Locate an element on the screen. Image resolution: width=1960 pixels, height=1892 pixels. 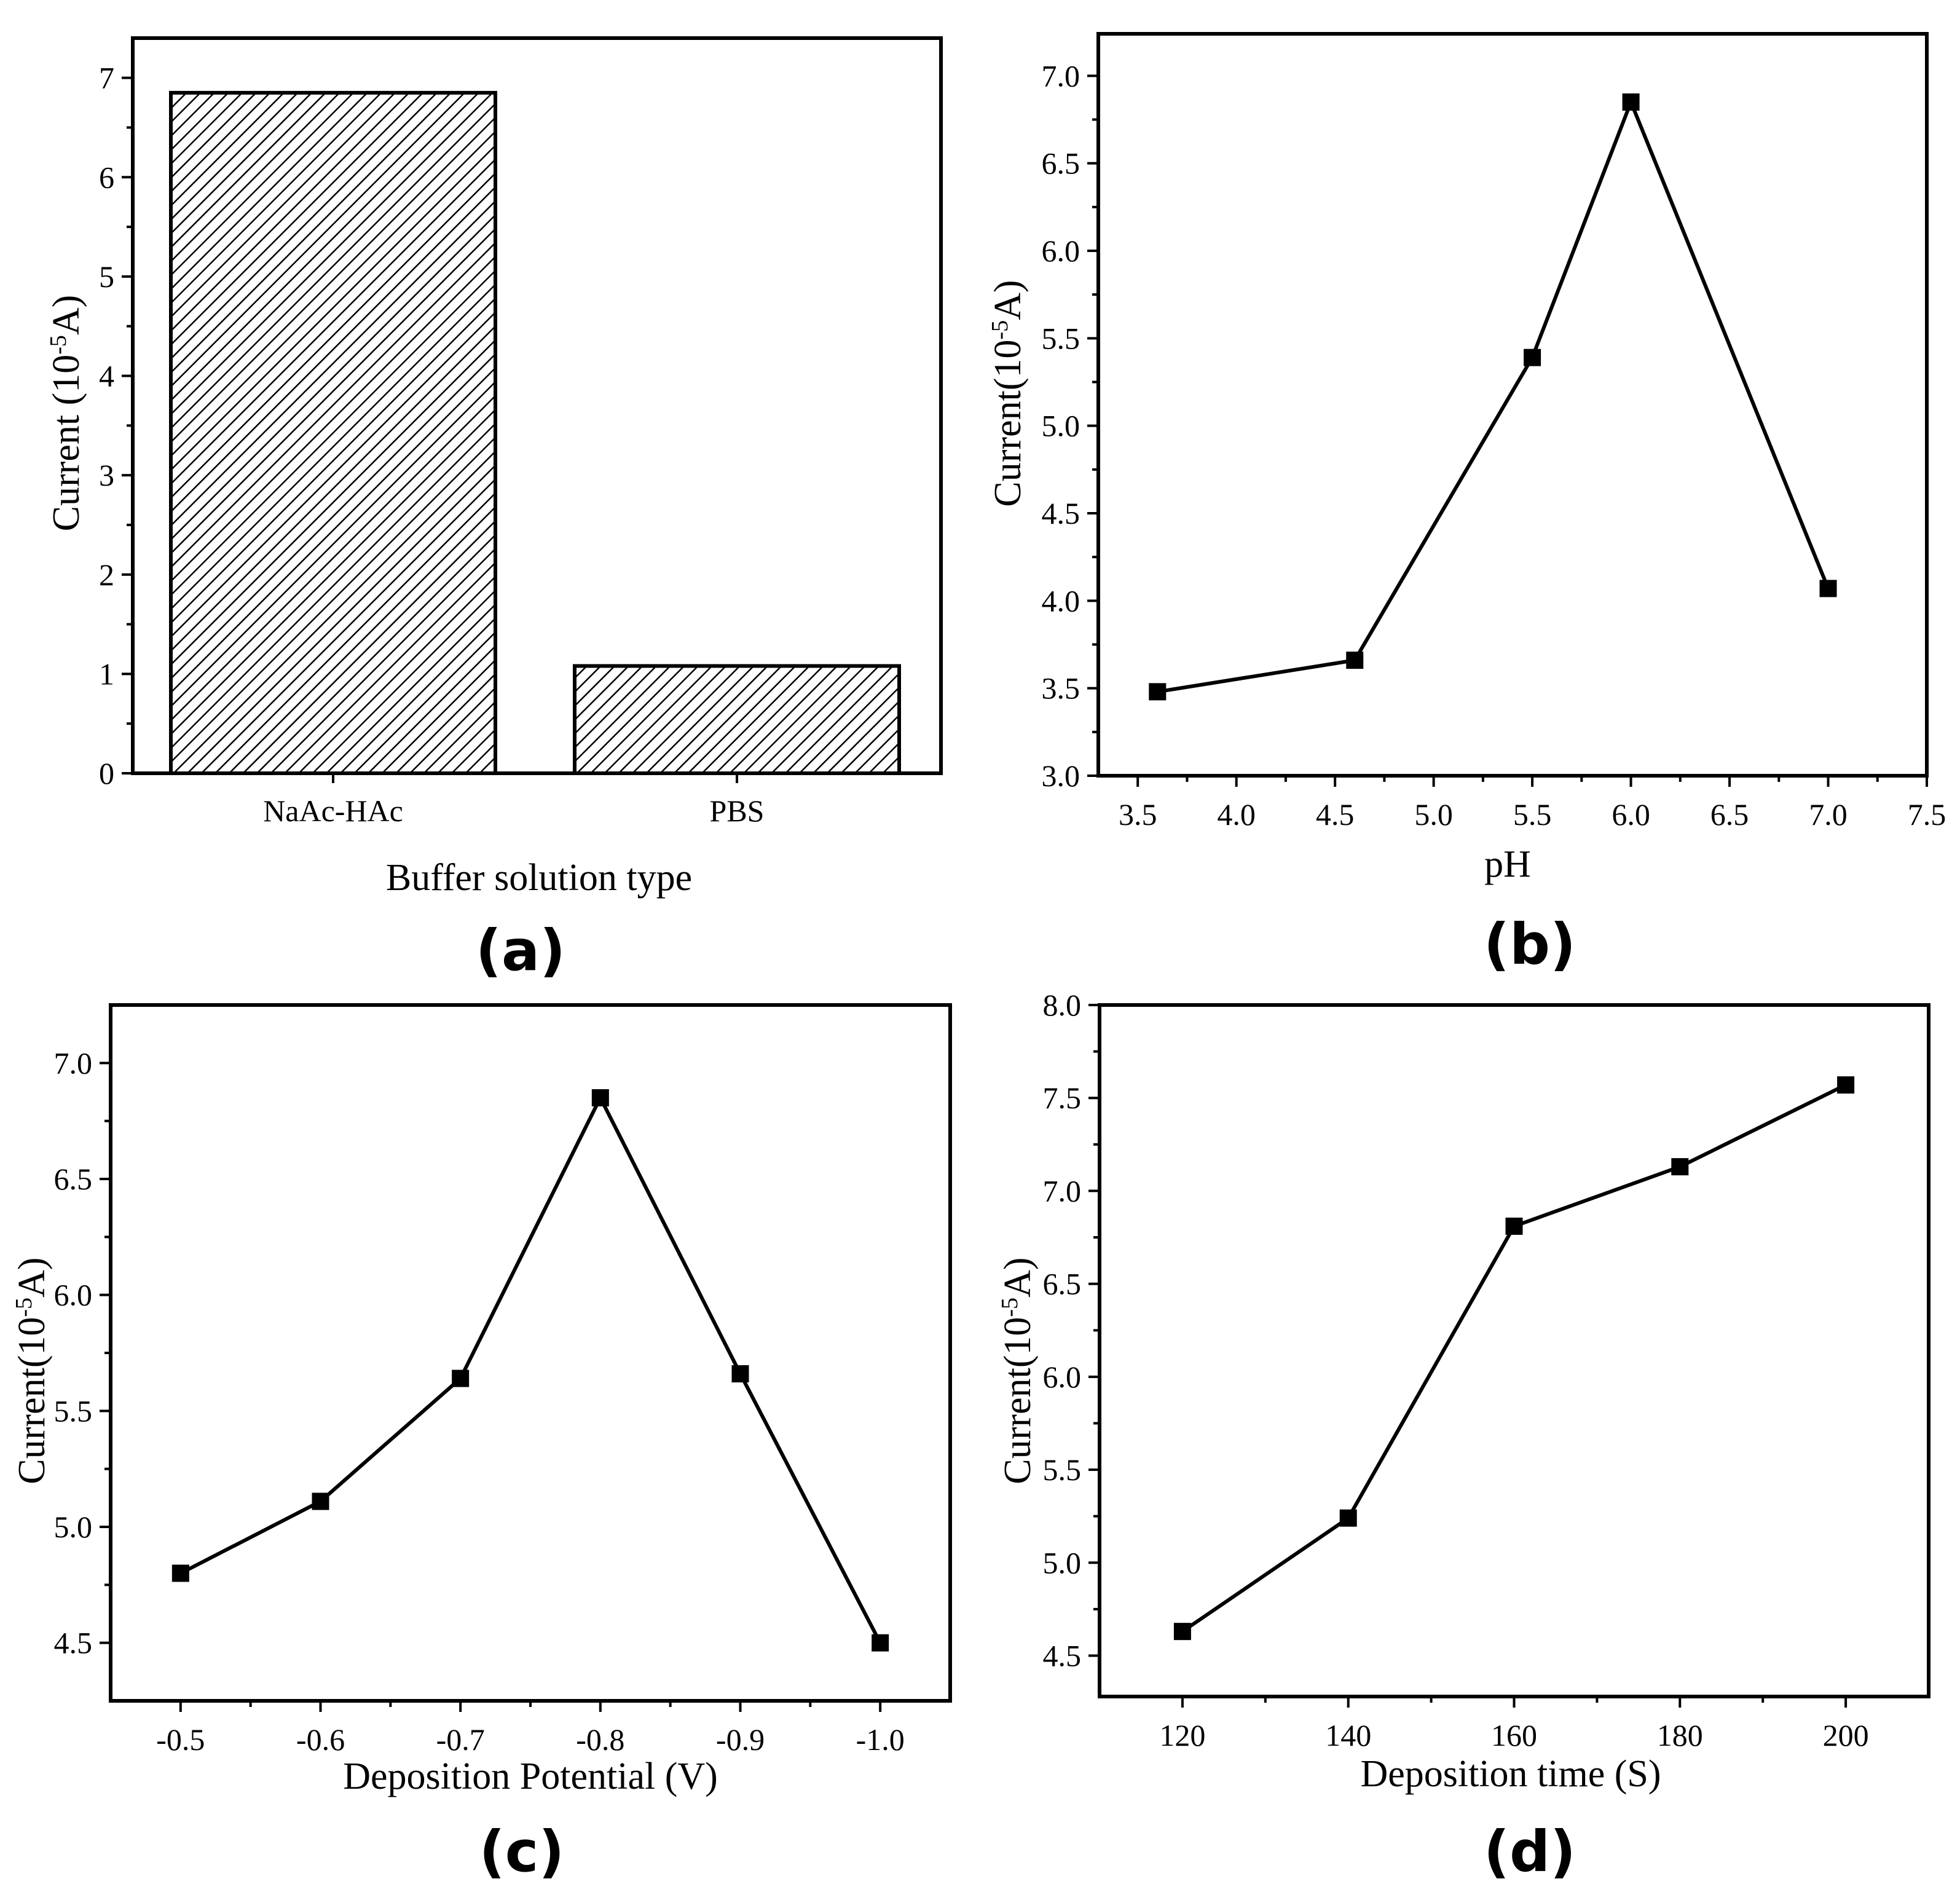
panel-b-y-tick-label: 3.0 is located at coordinates (1061, 776).